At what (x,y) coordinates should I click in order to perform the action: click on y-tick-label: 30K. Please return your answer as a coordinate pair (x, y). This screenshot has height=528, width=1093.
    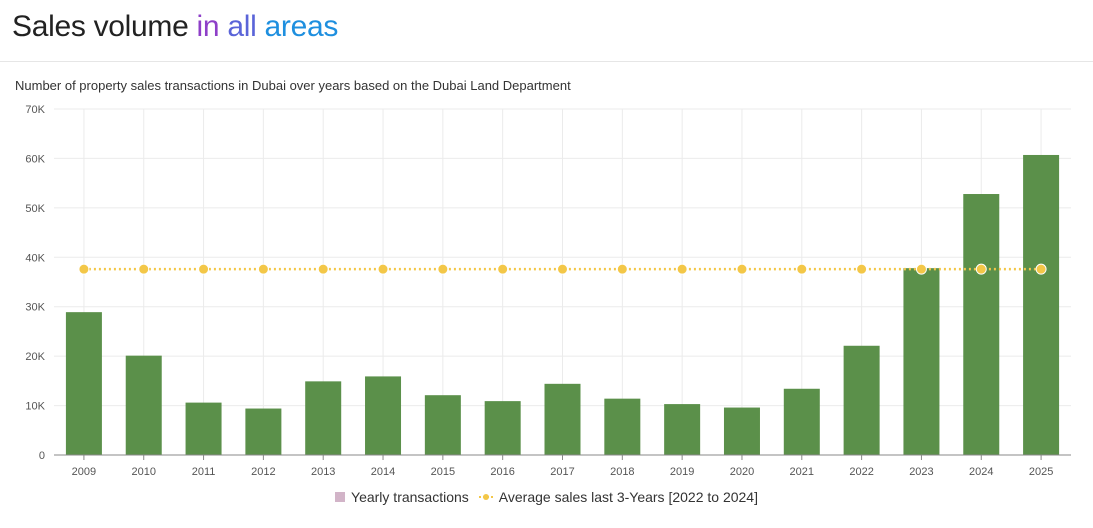
    Looking at the image, I should click on (35, 308).